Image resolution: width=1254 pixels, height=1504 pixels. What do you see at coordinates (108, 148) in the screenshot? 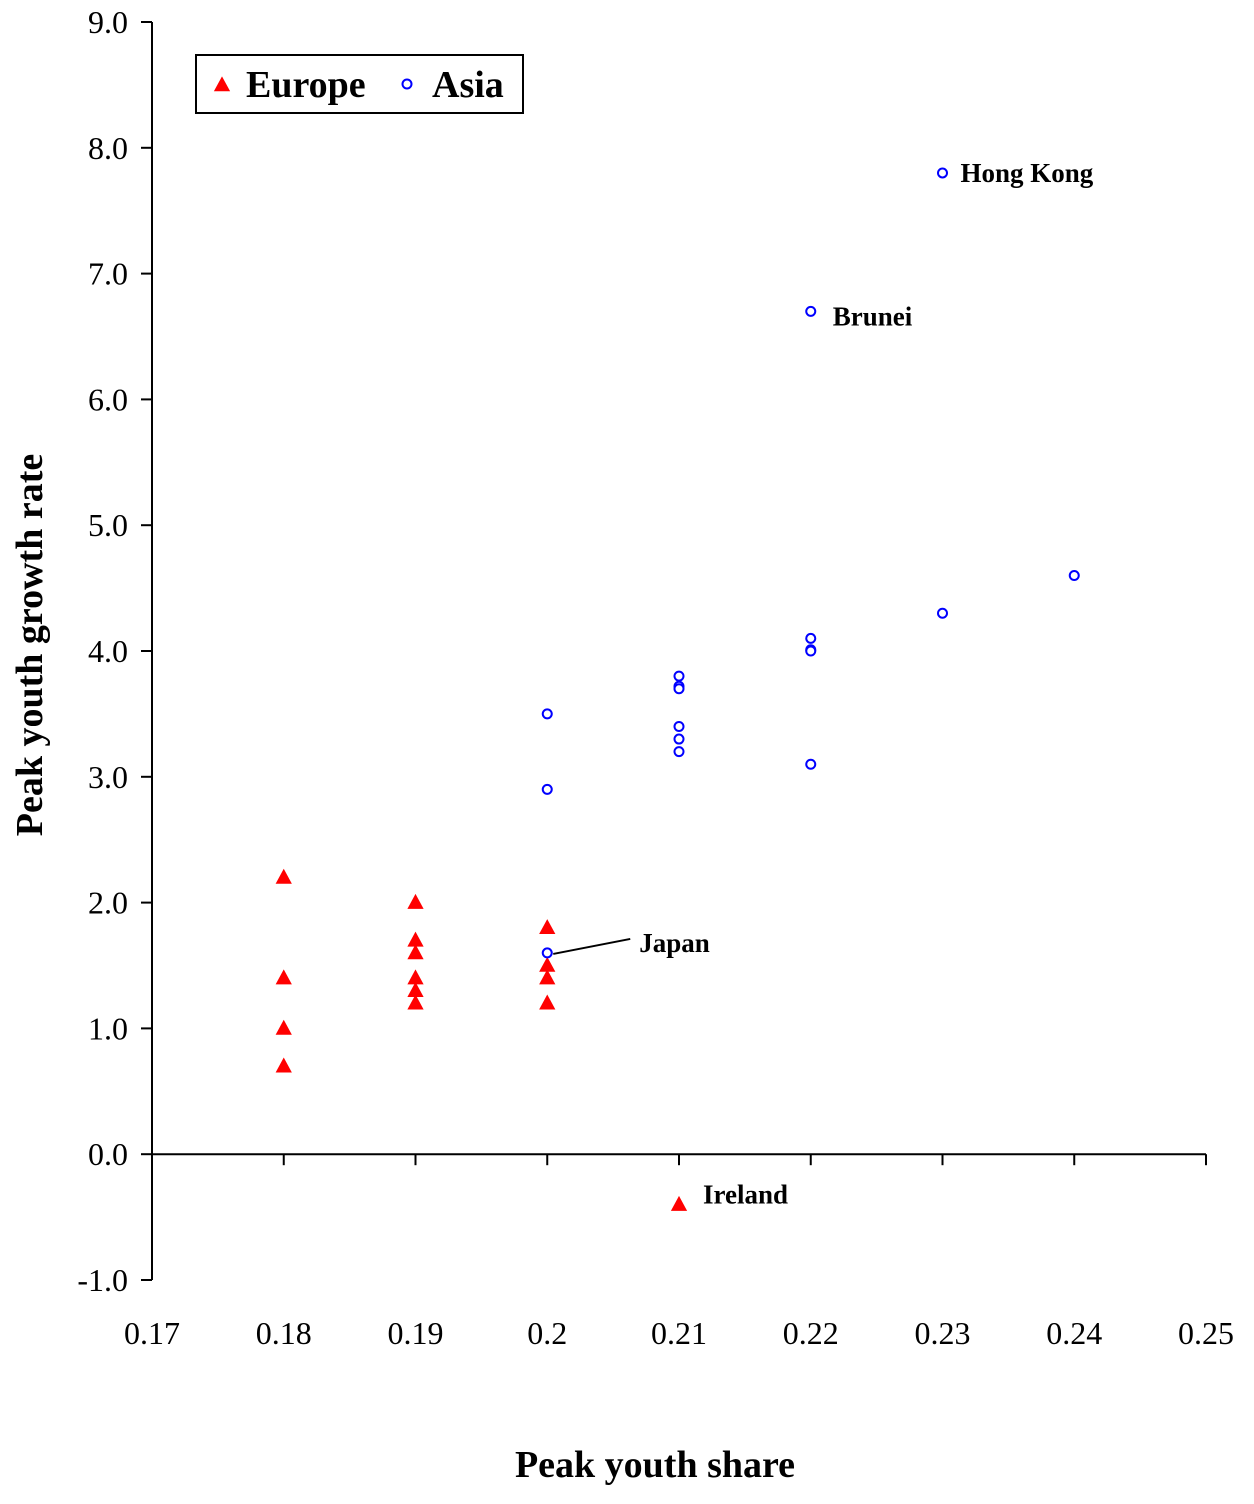
I see `y-tick-label: 8.0` at bounding box center [108, 148].